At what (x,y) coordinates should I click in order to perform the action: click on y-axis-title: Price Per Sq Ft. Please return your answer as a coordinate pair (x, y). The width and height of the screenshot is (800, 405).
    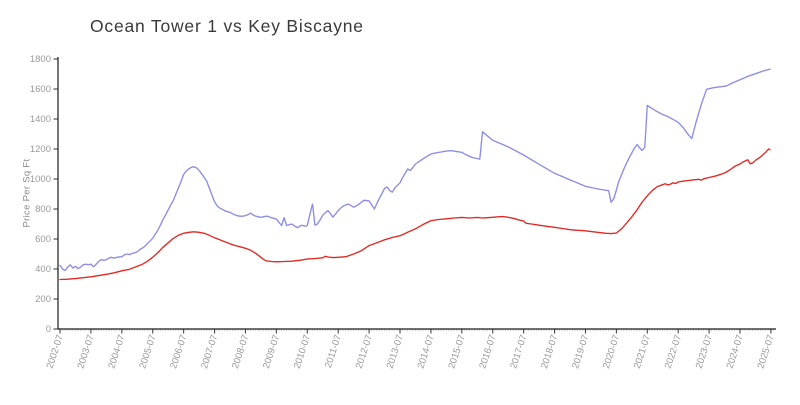
    Looking at the image, I should click on (27, 193).